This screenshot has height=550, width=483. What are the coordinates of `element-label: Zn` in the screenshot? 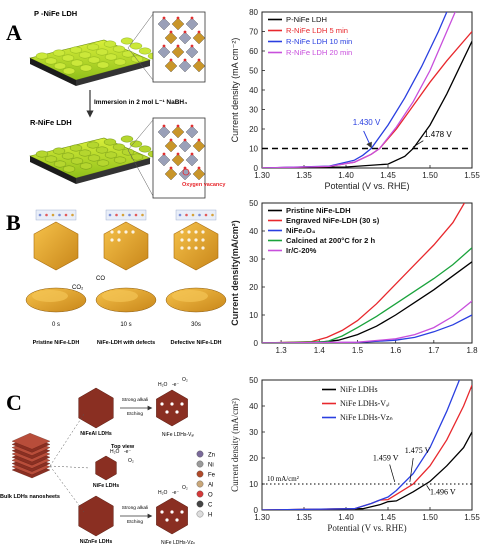 It's located at (211, 456).